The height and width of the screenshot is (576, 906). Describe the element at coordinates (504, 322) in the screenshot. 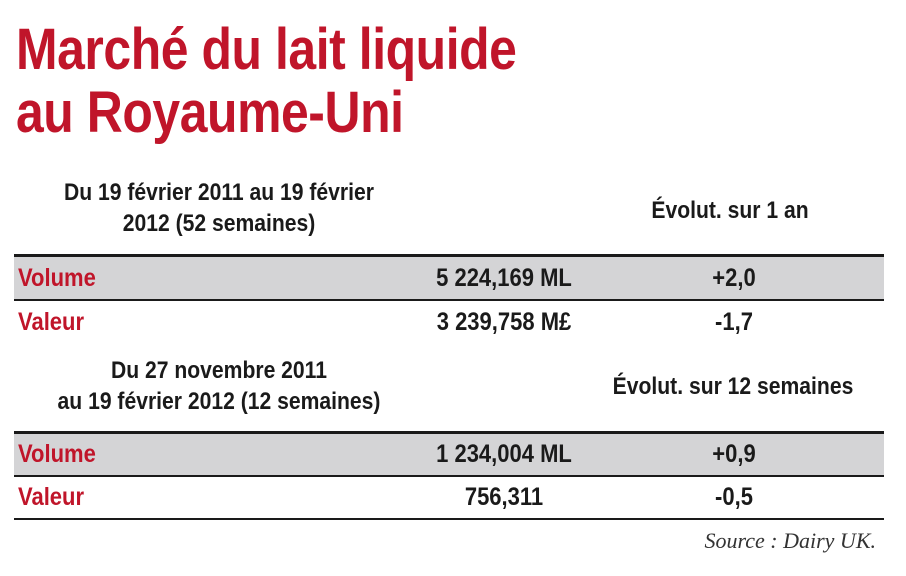

I see `row-value: 3 239,758 M£` at that location.